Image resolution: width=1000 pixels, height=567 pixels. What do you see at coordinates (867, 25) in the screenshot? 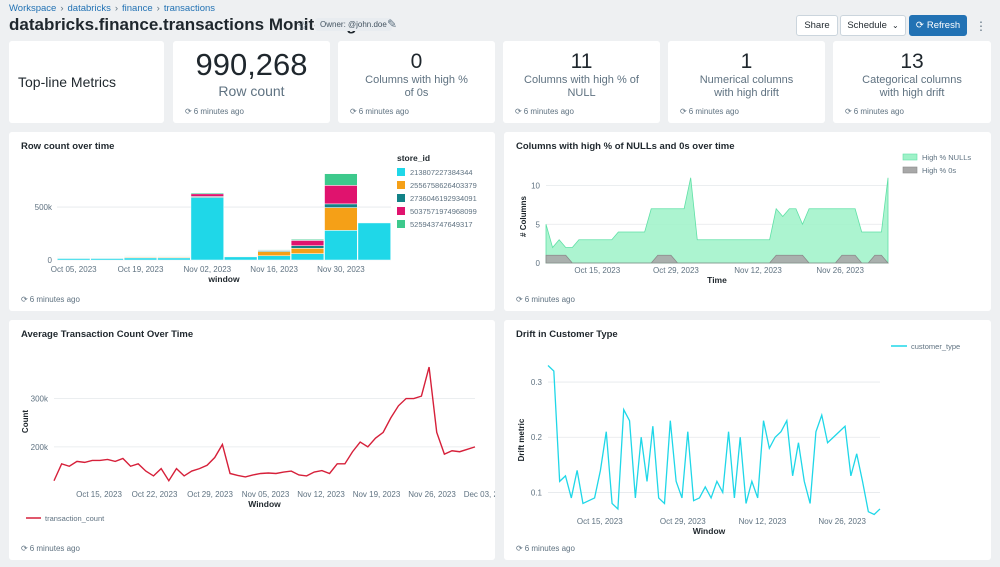
I see `schedule-label: Schedule` at bounding box center [867, 25].